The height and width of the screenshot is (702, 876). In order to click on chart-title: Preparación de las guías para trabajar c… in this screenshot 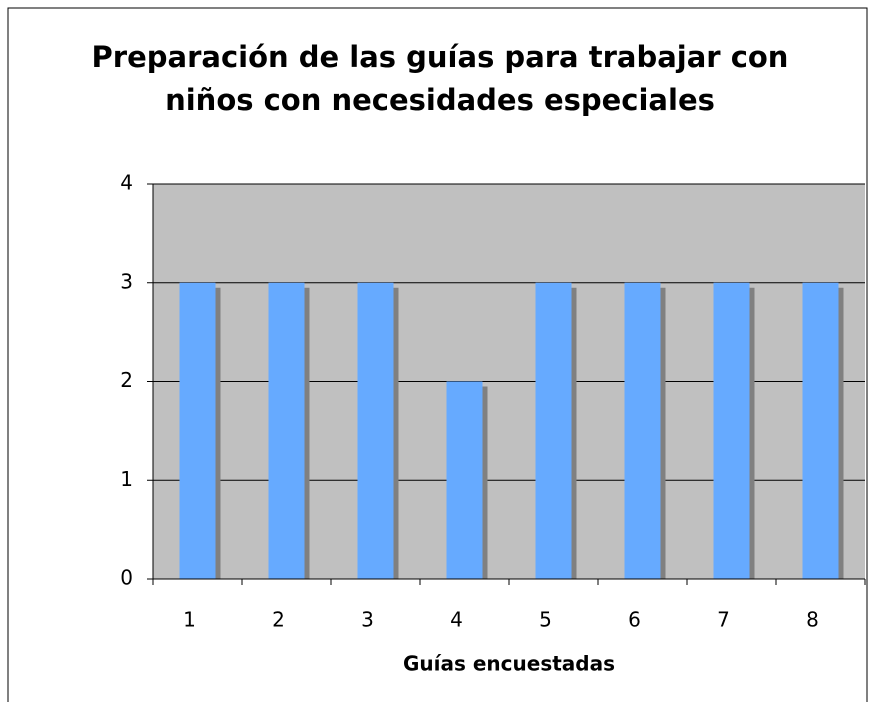, I will do `click(440, 78)`.